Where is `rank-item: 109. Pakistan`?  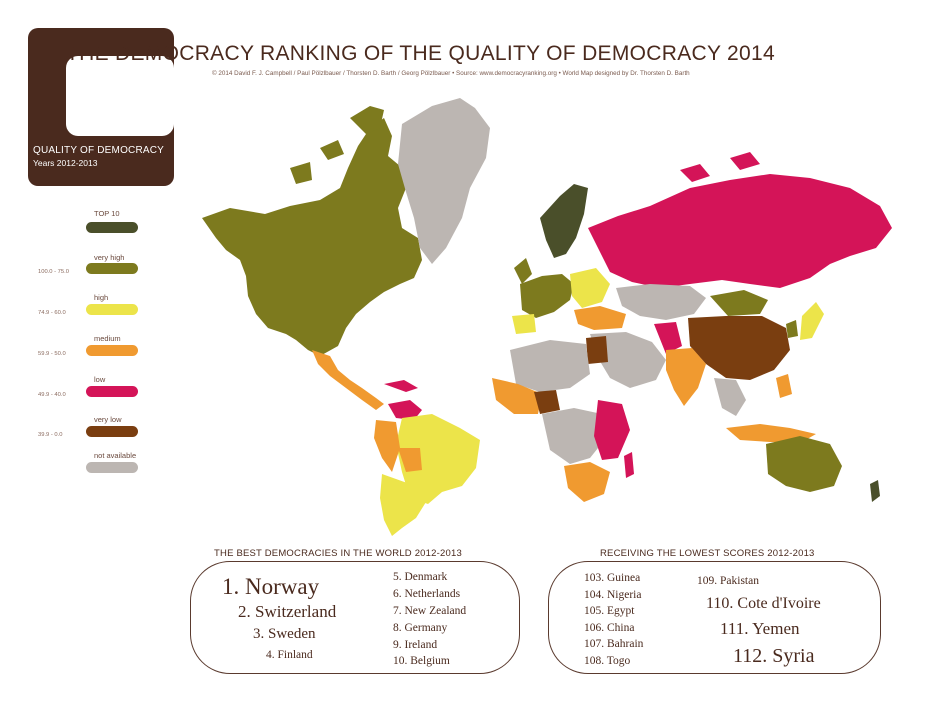 rank-item: 109. Pakistan is located at coordinates (728, 581).